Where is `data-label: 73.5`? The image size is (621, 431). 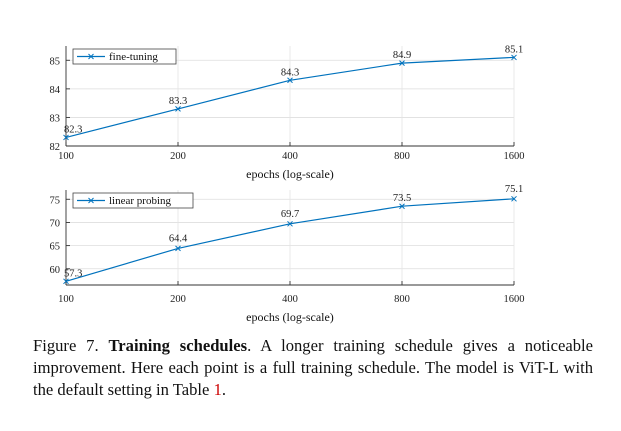
data-label: 73.5 is located at coordinates (402, 198).